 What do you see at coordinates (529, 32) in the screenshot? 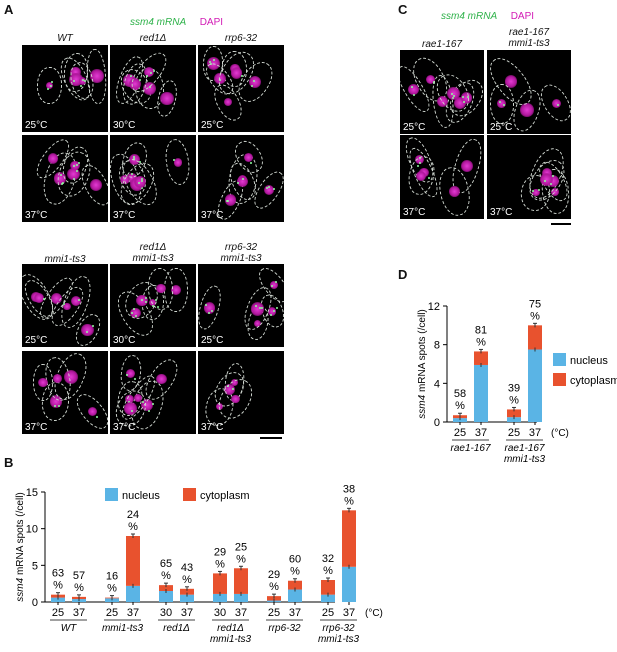
I see `strain-label-line1: rae1-167` at bounding box center [529, 32].